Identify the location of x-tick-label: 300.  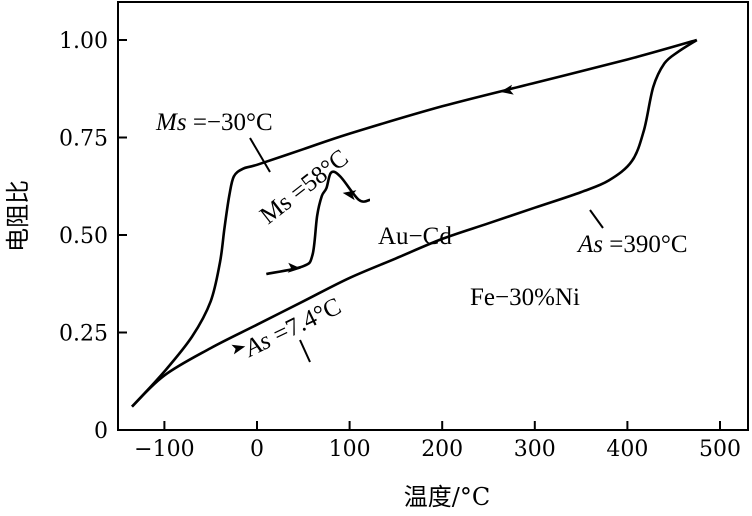
(535, 449).